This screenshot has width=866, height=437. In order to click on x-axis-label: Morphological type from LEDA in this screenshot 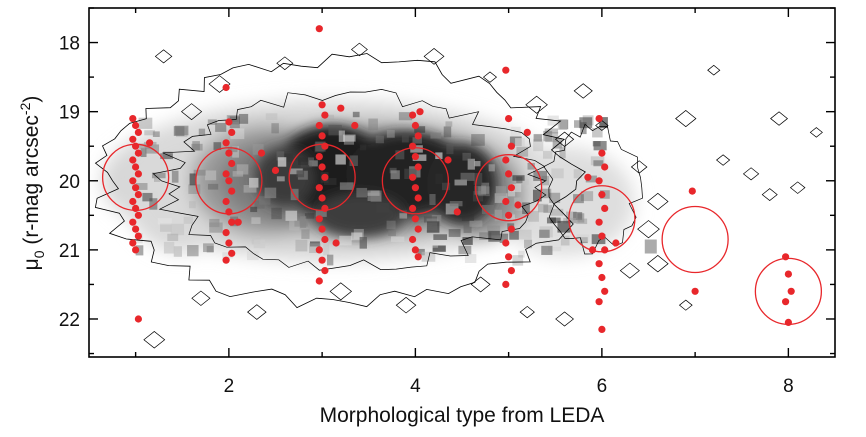, I will do `click(462, 415)`.